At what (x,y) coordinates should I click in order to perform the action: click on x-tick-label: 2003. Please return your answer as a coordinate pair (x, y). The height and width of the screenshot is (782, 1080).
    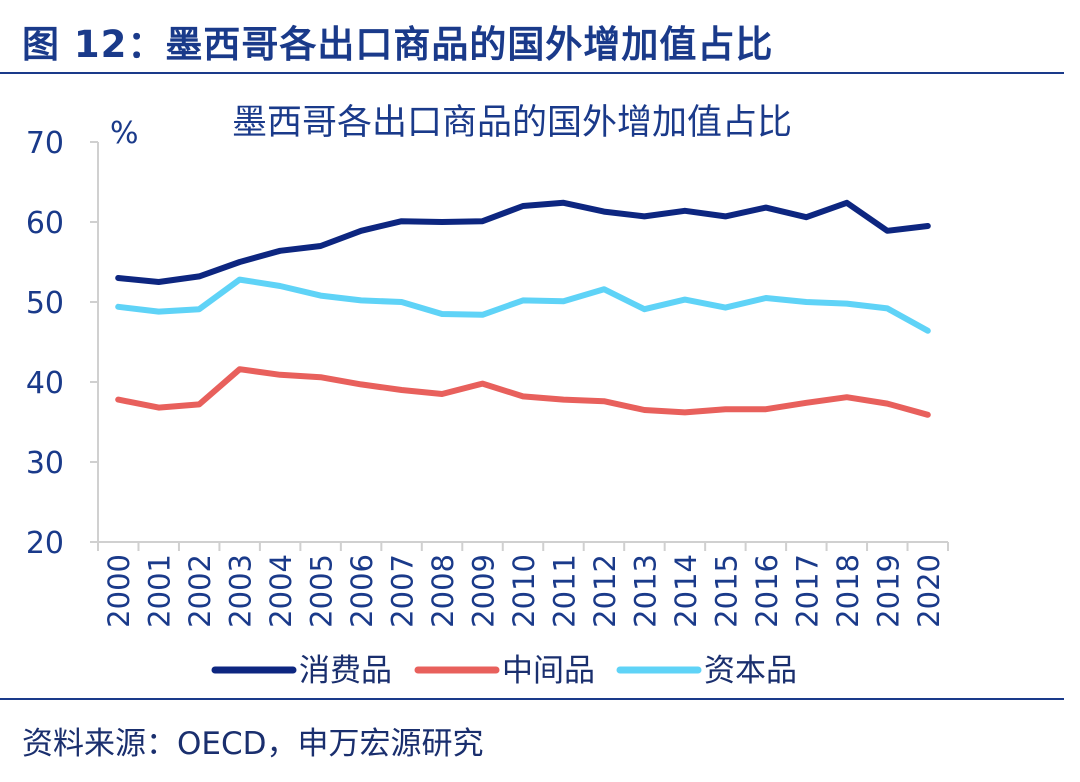
    Looking at the image, I should click on (241, 591).